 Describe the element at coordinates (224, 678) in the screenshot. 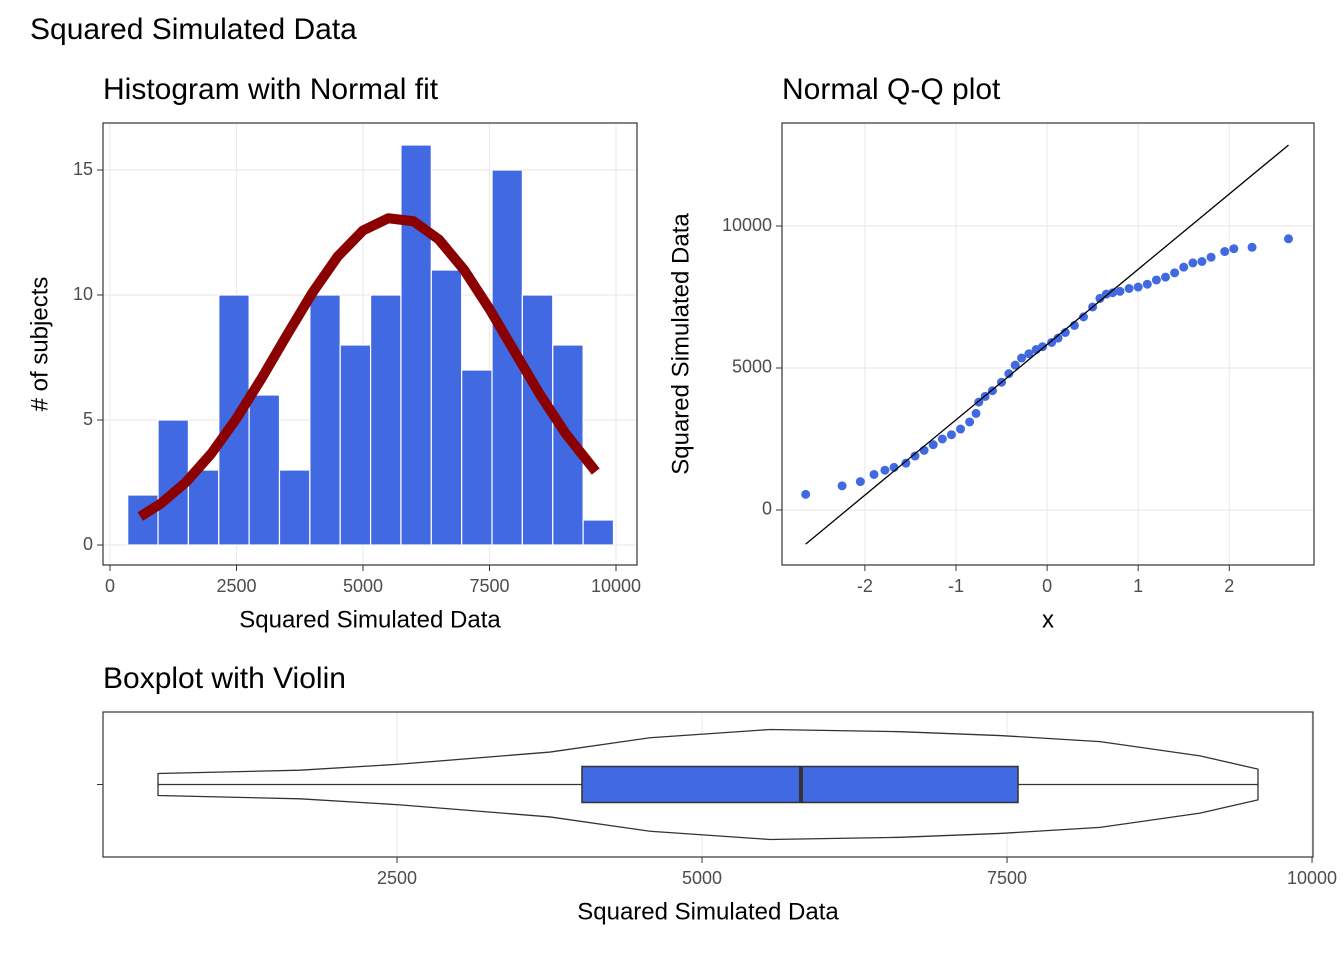

I see `panel-title: Boxplot with Violin` at that location.